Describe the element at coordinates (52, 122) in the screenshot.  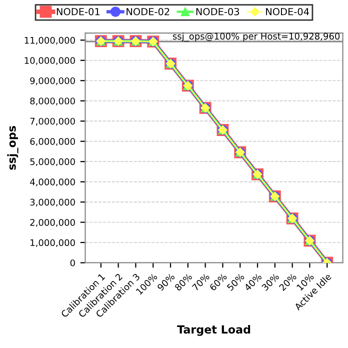
I see `y-tick-label: 7,000,000` at that location.